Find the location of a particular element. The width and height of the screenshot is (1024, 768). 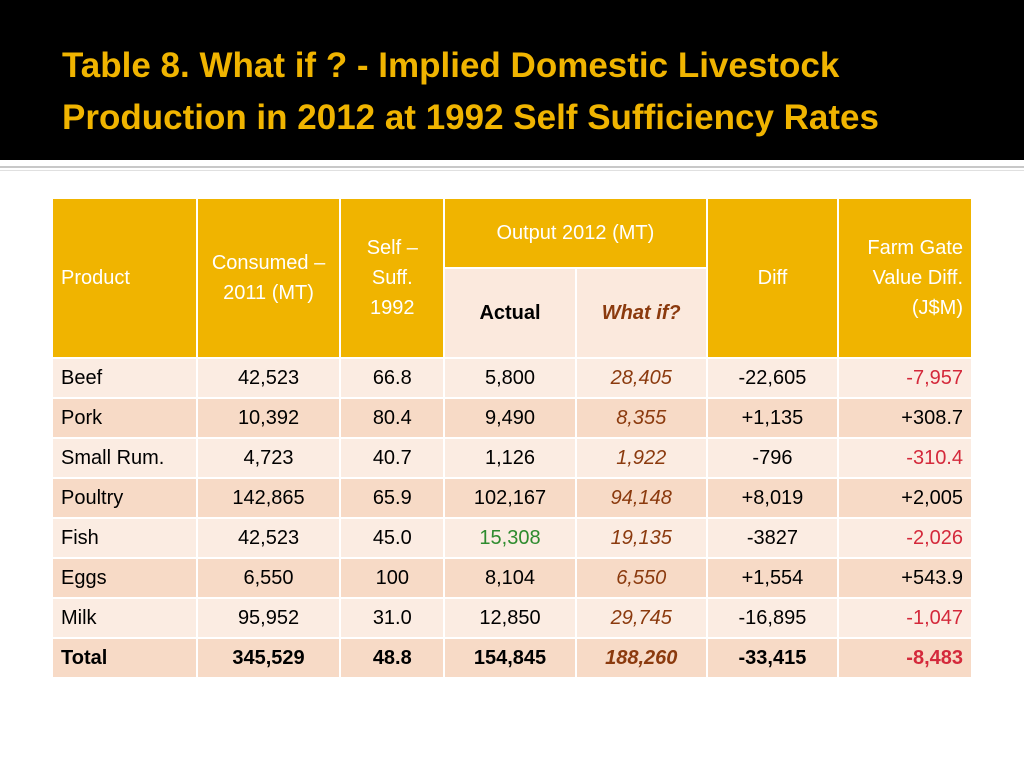

cell-self-suff: 48.8 is located at coordinates (392, 658).